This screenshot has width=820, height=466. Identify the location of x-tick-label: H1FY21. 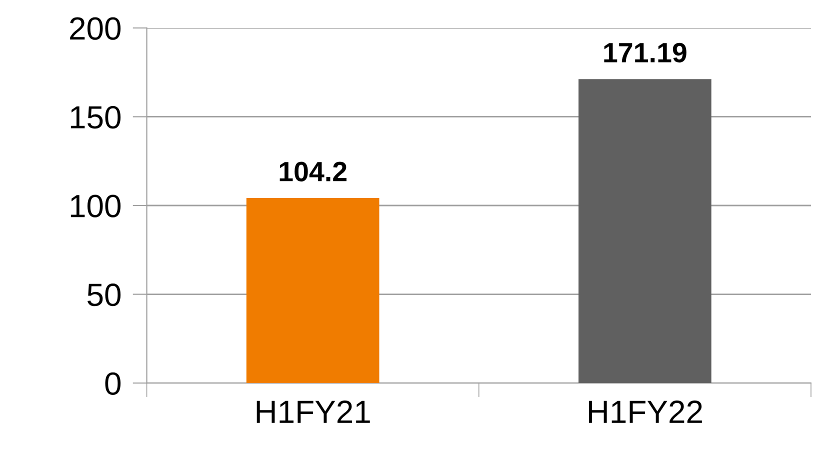
(313, 411).